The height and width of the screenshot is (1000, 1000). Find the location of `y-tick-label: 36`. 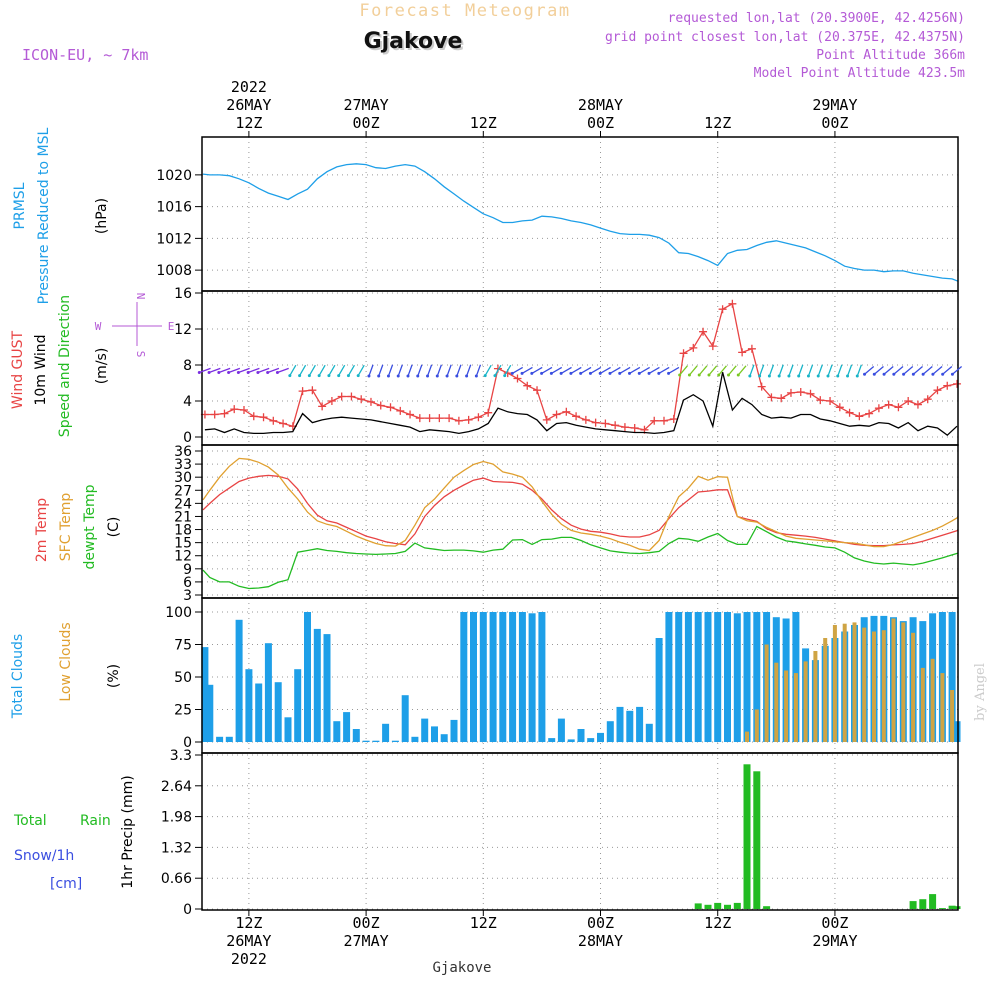

y-tick-label: 36 is located at coordinates (183, 452).